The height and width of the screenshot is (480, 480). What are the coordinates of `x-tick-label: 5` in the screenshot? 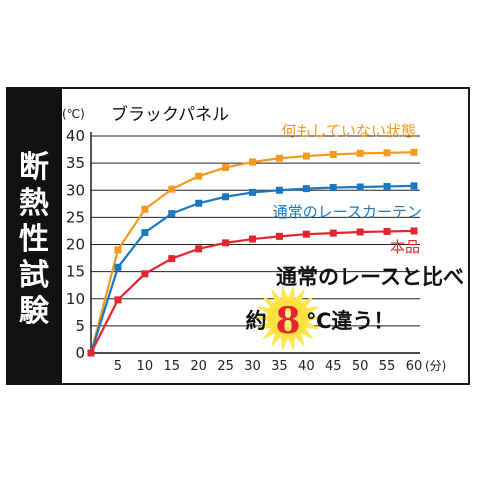 It's located at (118, 366).